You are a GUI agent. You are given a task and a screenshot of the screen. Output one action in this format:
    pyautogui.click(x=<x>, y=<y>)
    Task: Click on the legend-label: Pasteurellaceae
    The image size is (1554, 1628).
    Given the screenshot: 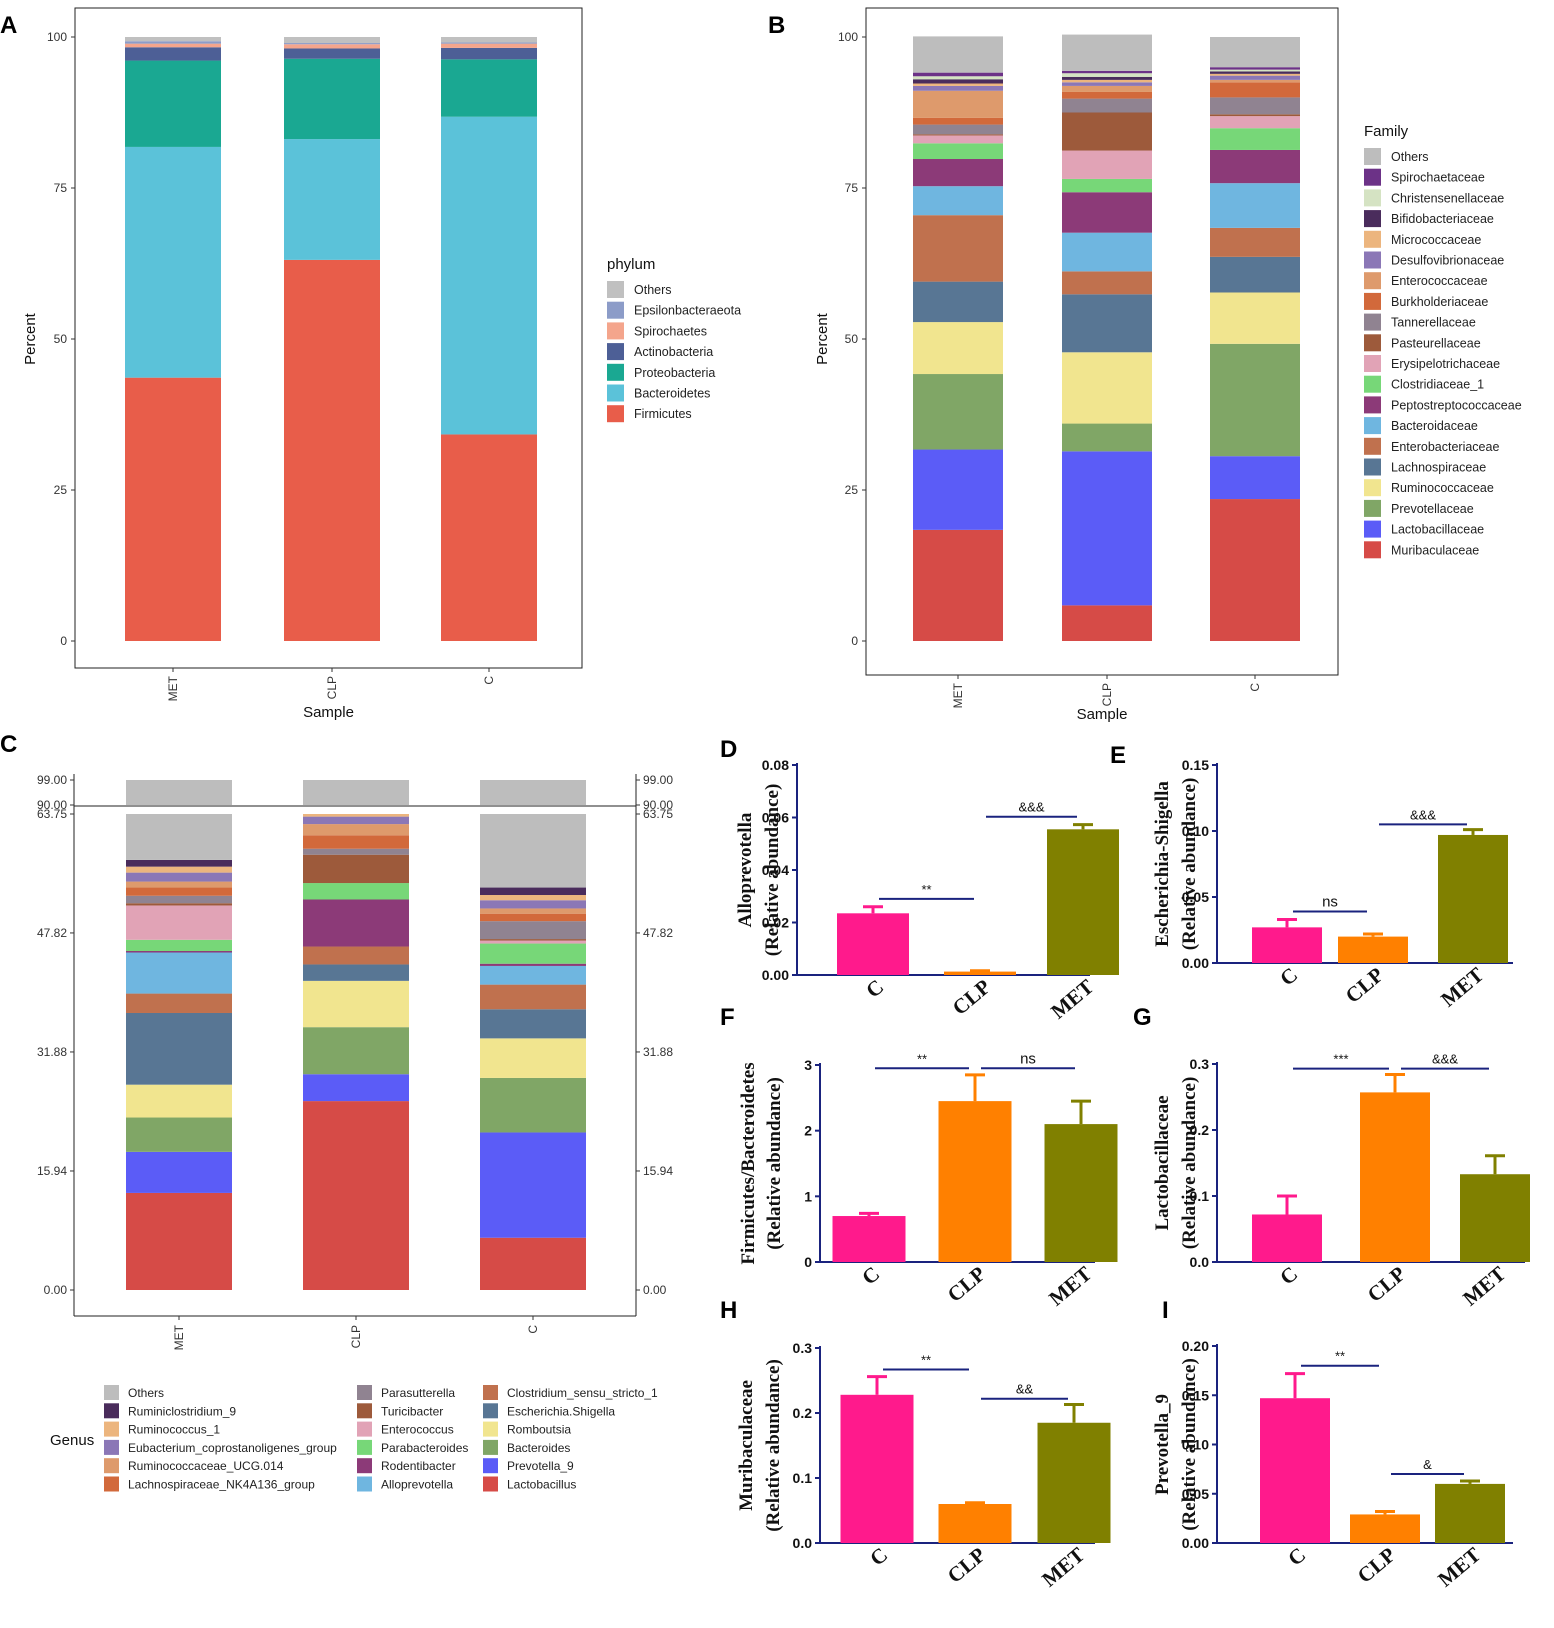 What is the action you would take?
    pyautogui.click(x=1436, y=343)
    